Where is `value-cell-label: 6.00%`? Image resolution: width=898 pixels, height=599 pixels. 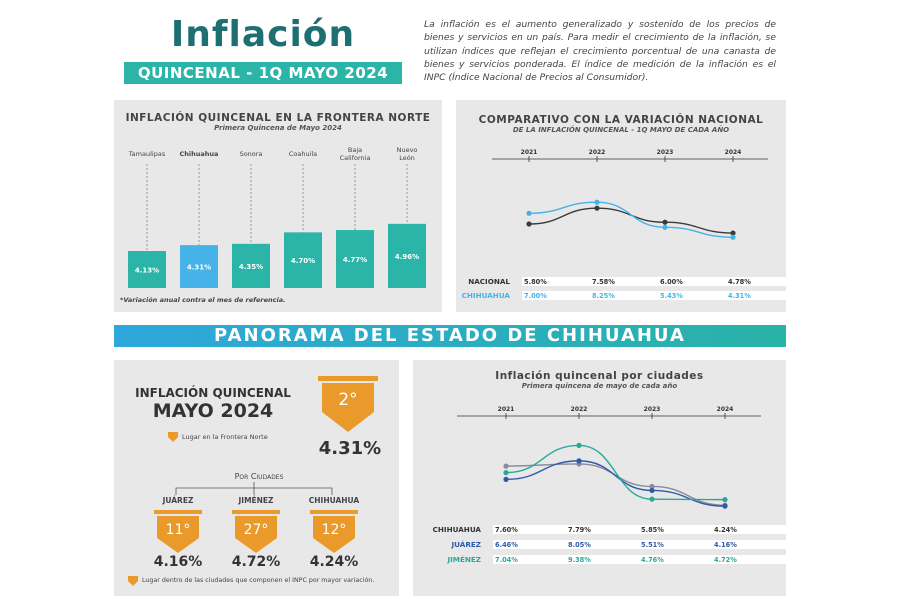
value-cell-label: 6.00% is located at coordinates (671, 282).